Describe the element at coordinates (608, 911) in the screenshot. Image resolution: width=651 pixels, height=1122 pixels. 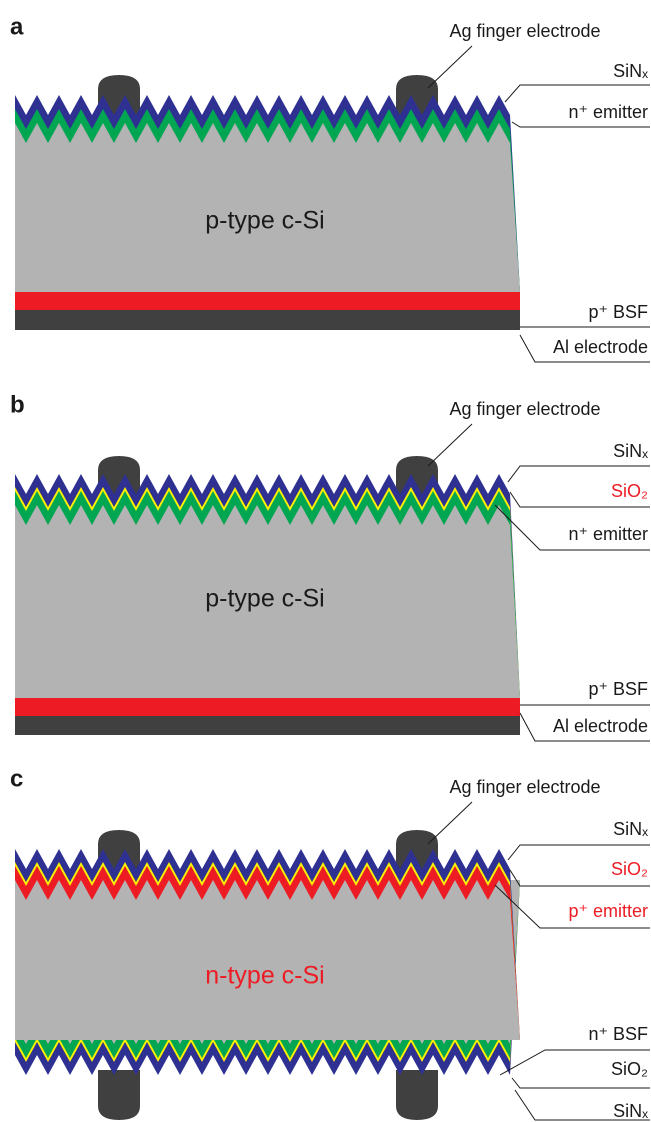
I see `layer-label: p⁺ emitter` at that location.